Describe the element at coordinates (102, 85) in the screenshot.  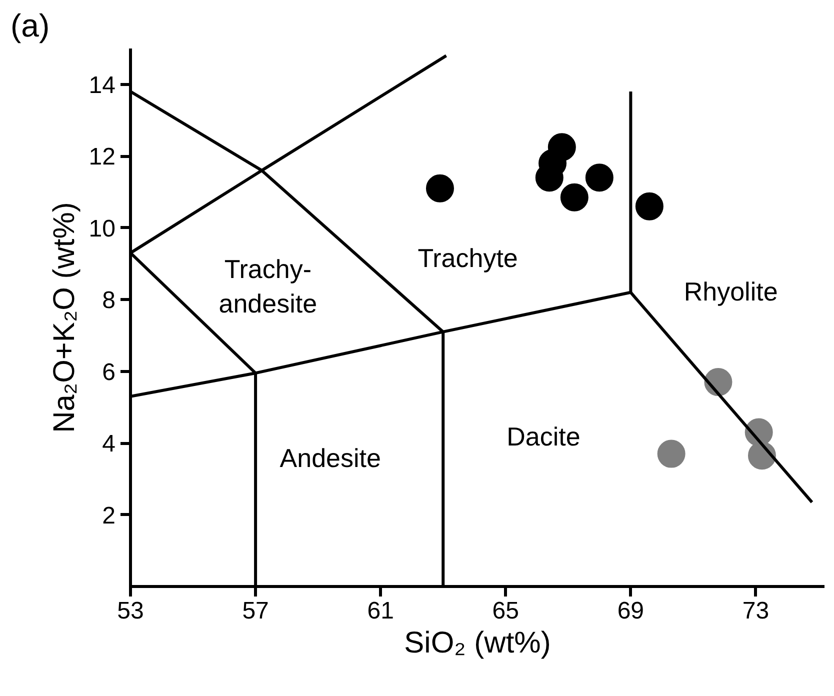
I see `y-tick-label: 14` at that location.